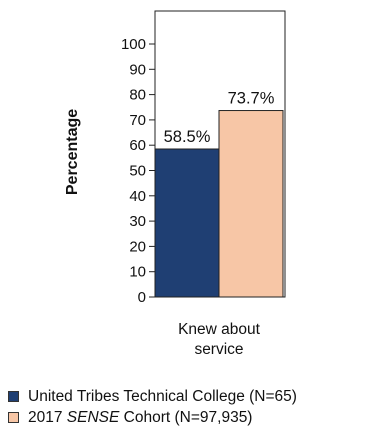 Image resolution: width=372 pixels, height=429 pixels. I want to click on legend-swatch-cohort, so click(13, 417).